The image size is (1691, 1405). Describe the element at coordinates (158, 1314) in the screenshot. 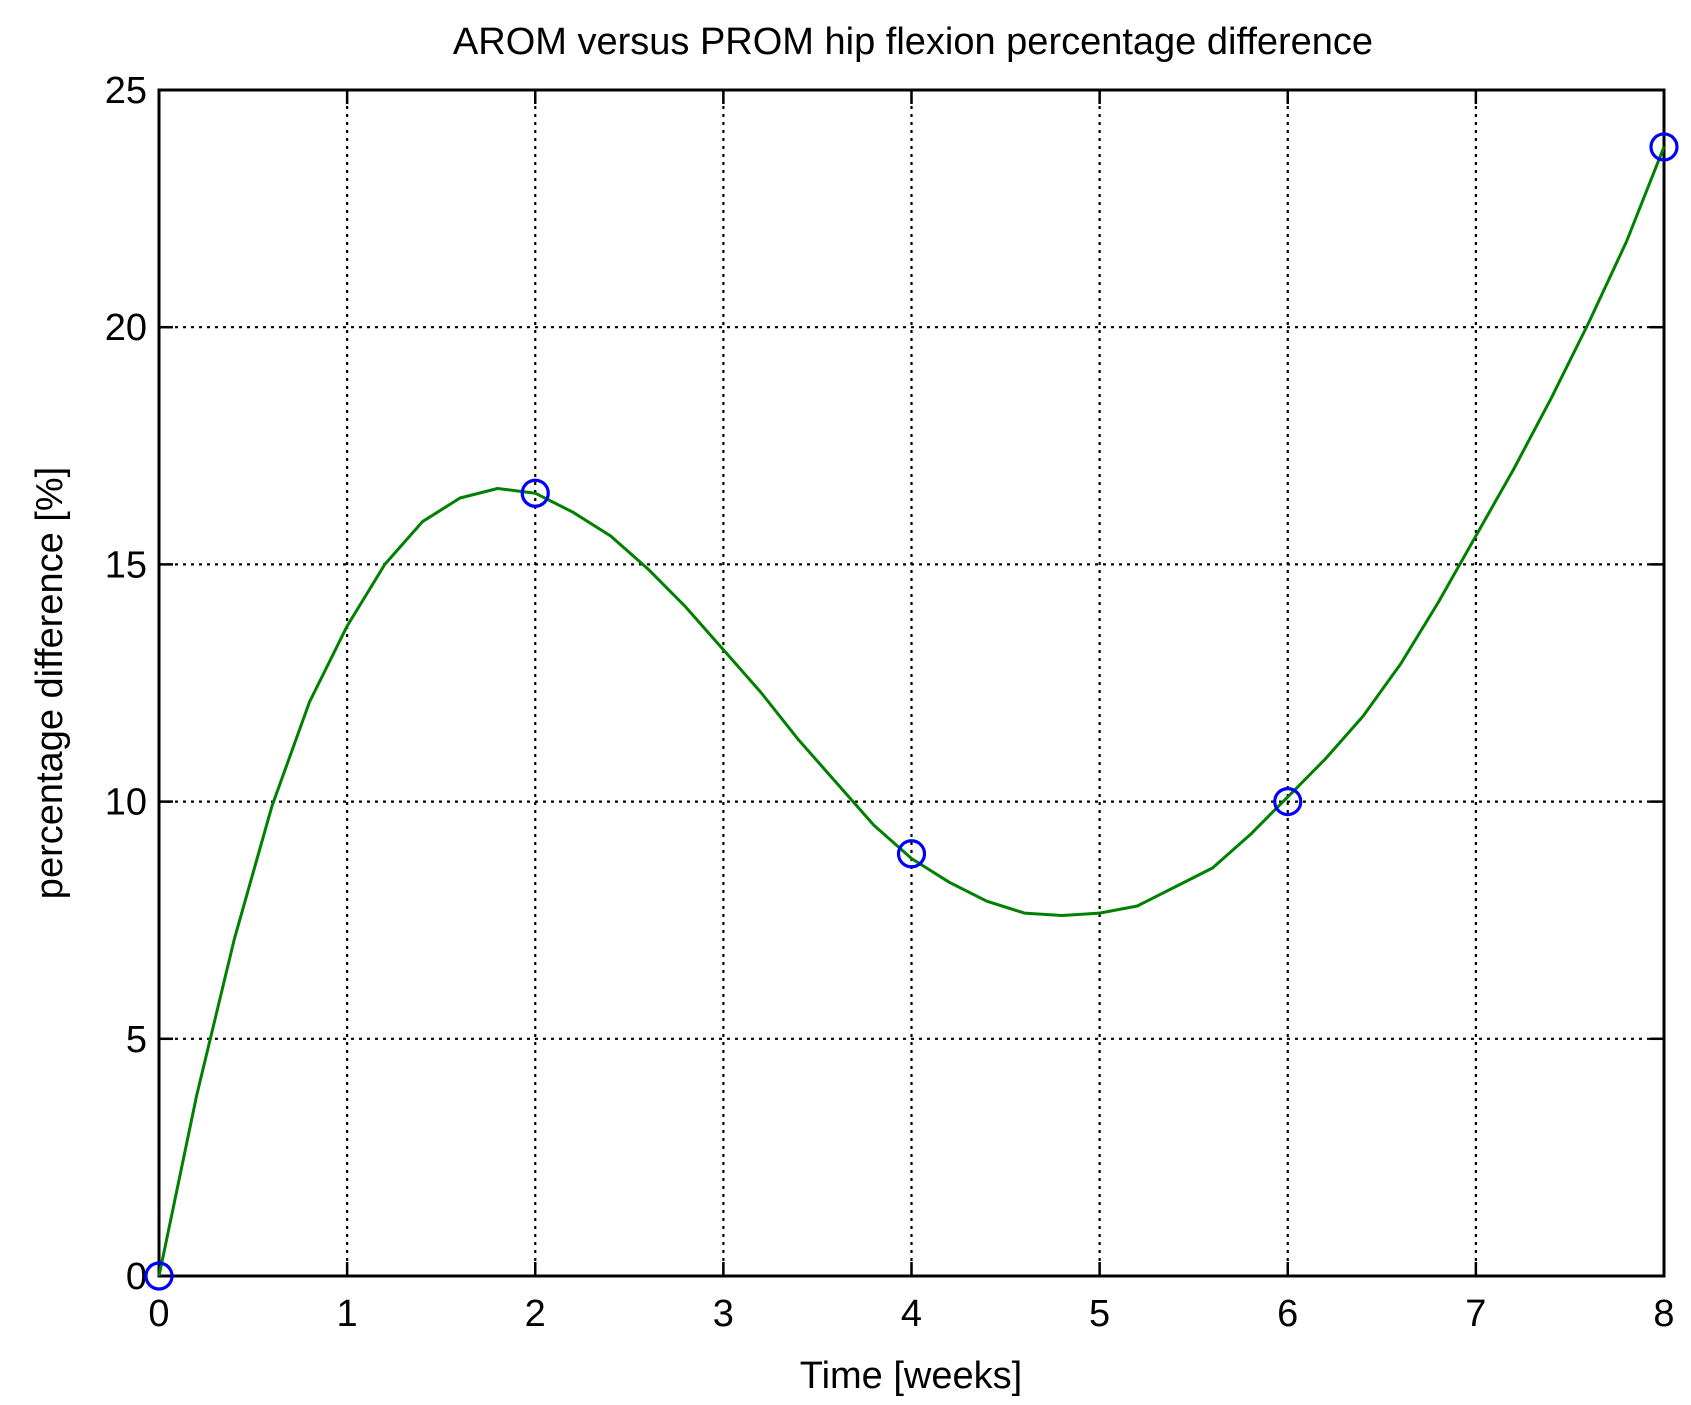

I see `x-tick-label-0: 0` at that location.